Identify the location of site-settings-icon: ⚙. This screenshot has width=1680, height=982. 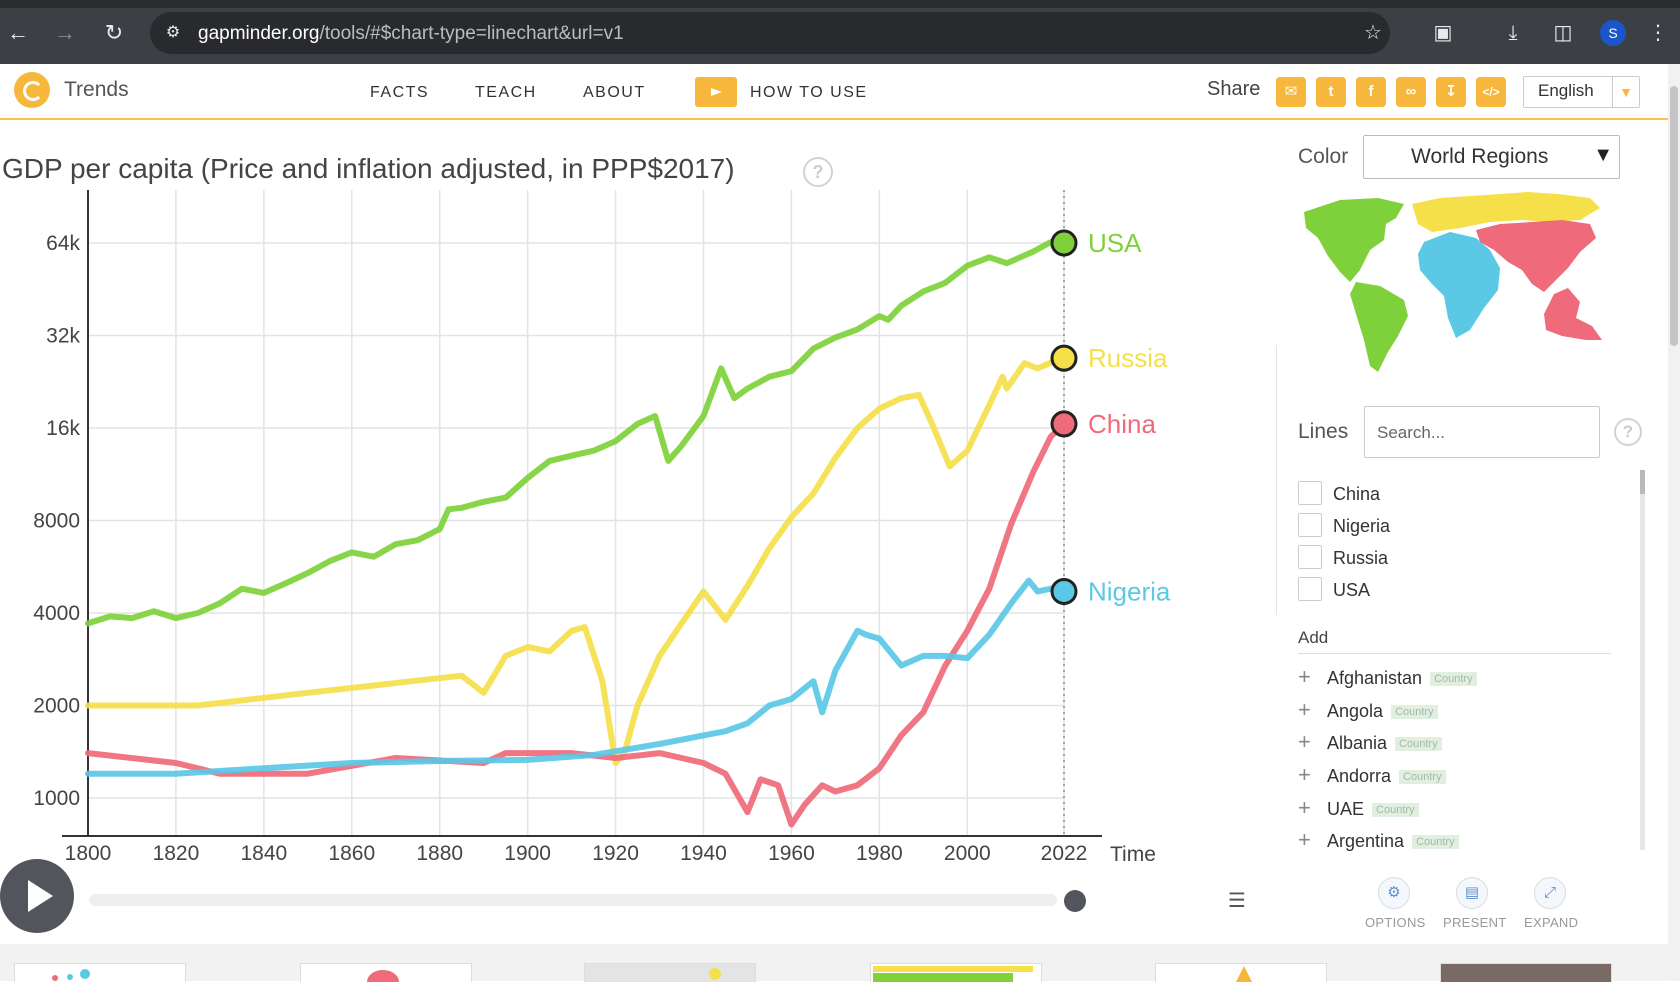
(173, 32).